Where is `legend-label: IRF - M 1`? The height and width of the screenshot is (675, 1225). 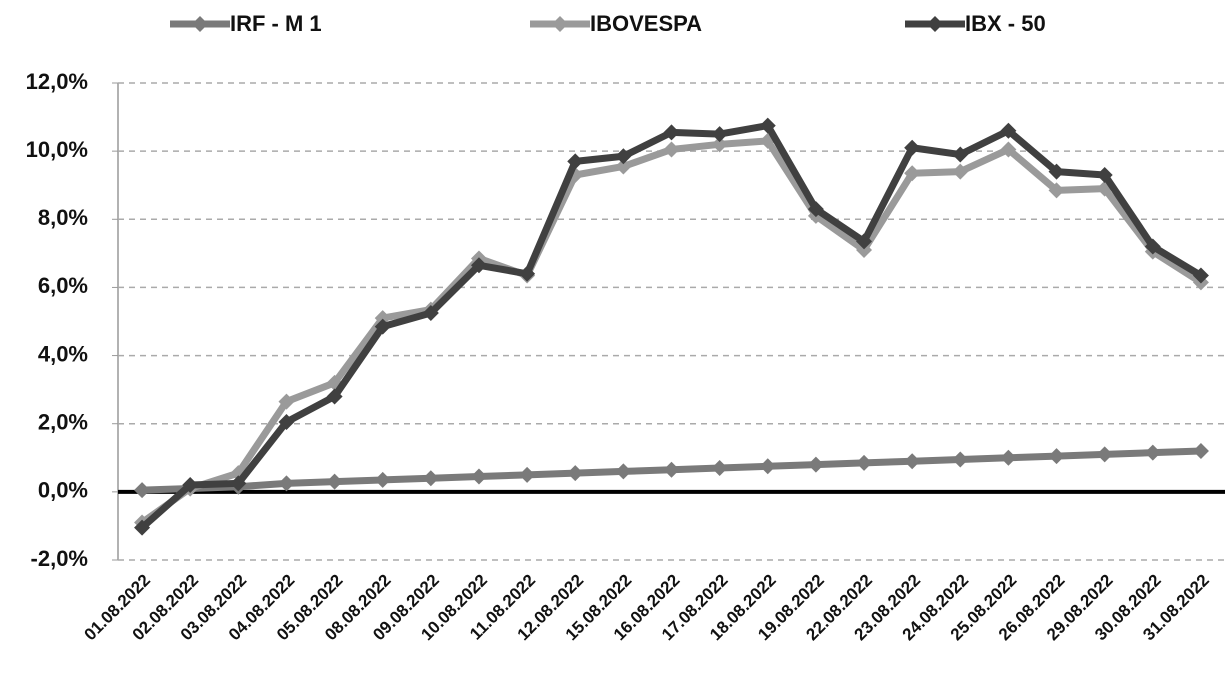 legend-label: IRF - M 1 is located at coordinates (276, 23).